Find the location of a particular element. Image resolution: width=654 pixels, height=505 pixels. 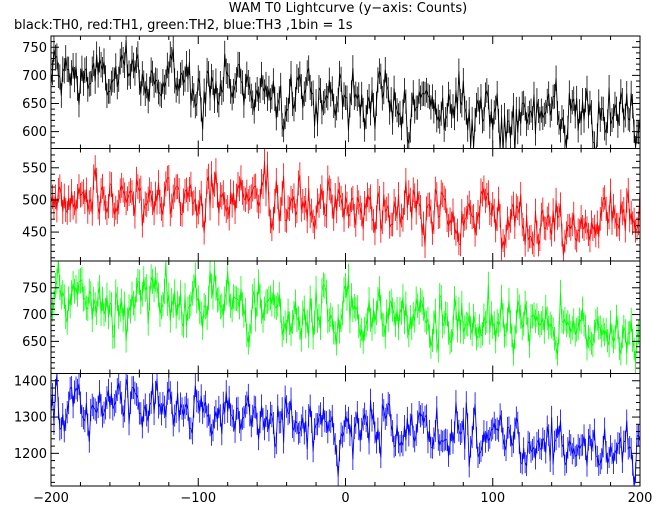

y-tick-label: 1400 is located at coordinates (30, 381).